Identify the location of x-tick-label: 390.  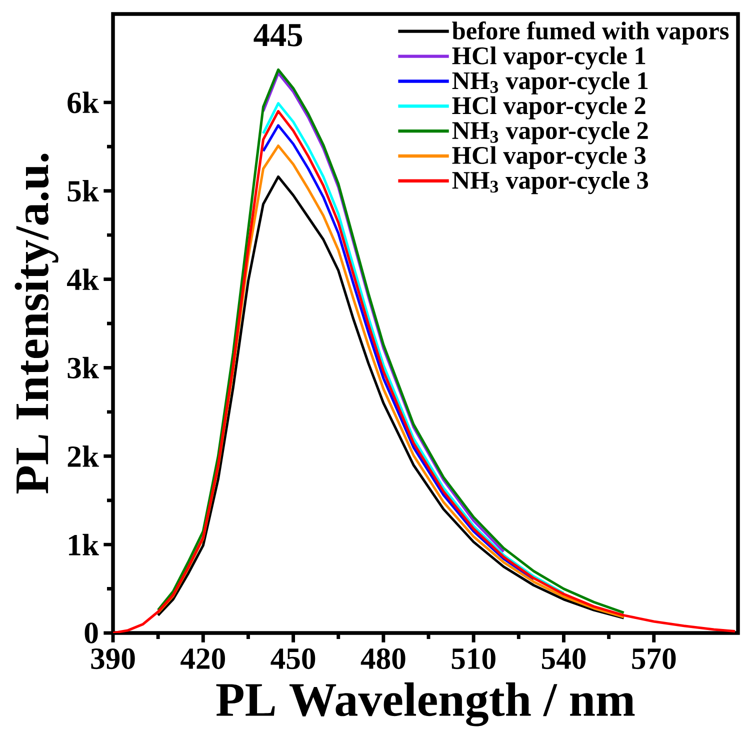
(113, 659).